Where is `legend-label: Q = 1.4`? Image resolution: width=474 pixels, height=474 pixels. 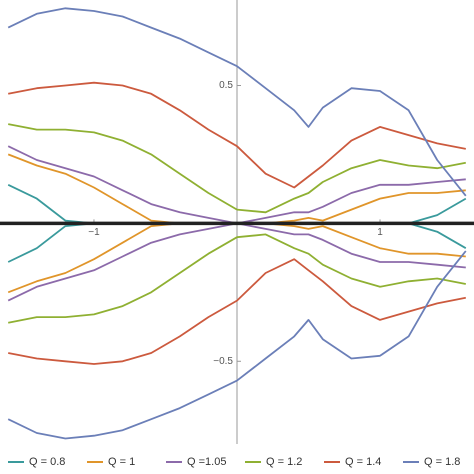
legend-label: Q = 1.4 is located at coordinates (363, 462).